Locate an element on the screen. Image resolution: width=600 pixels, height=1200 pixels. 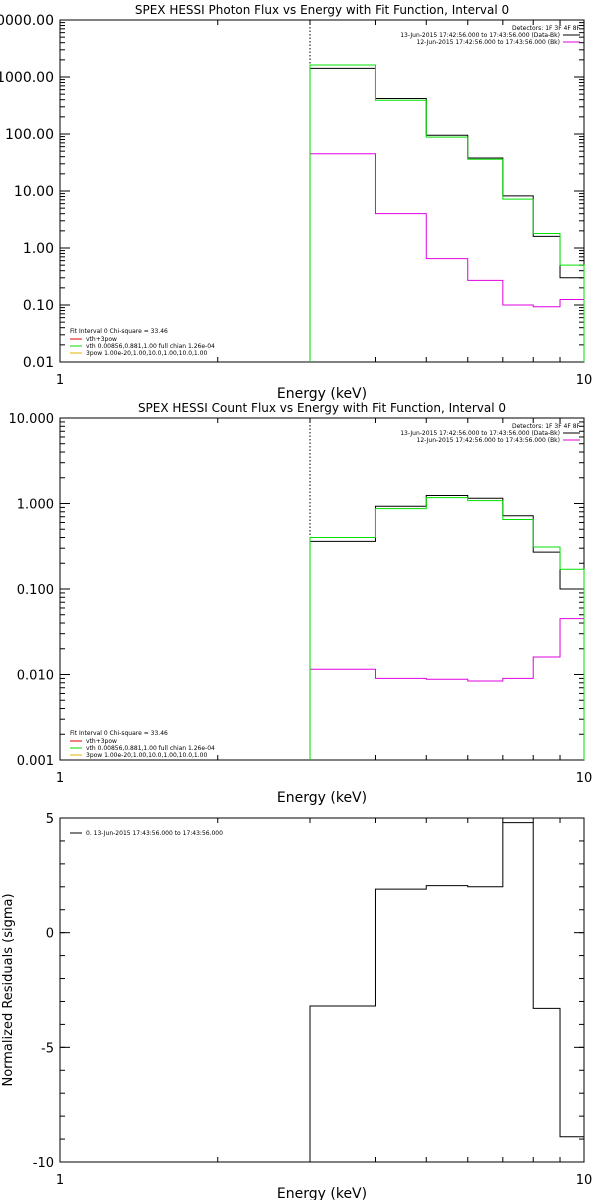
residuals-y-axis-label: Normalized Residuals (sigma) is located at coordinates (8, 989).